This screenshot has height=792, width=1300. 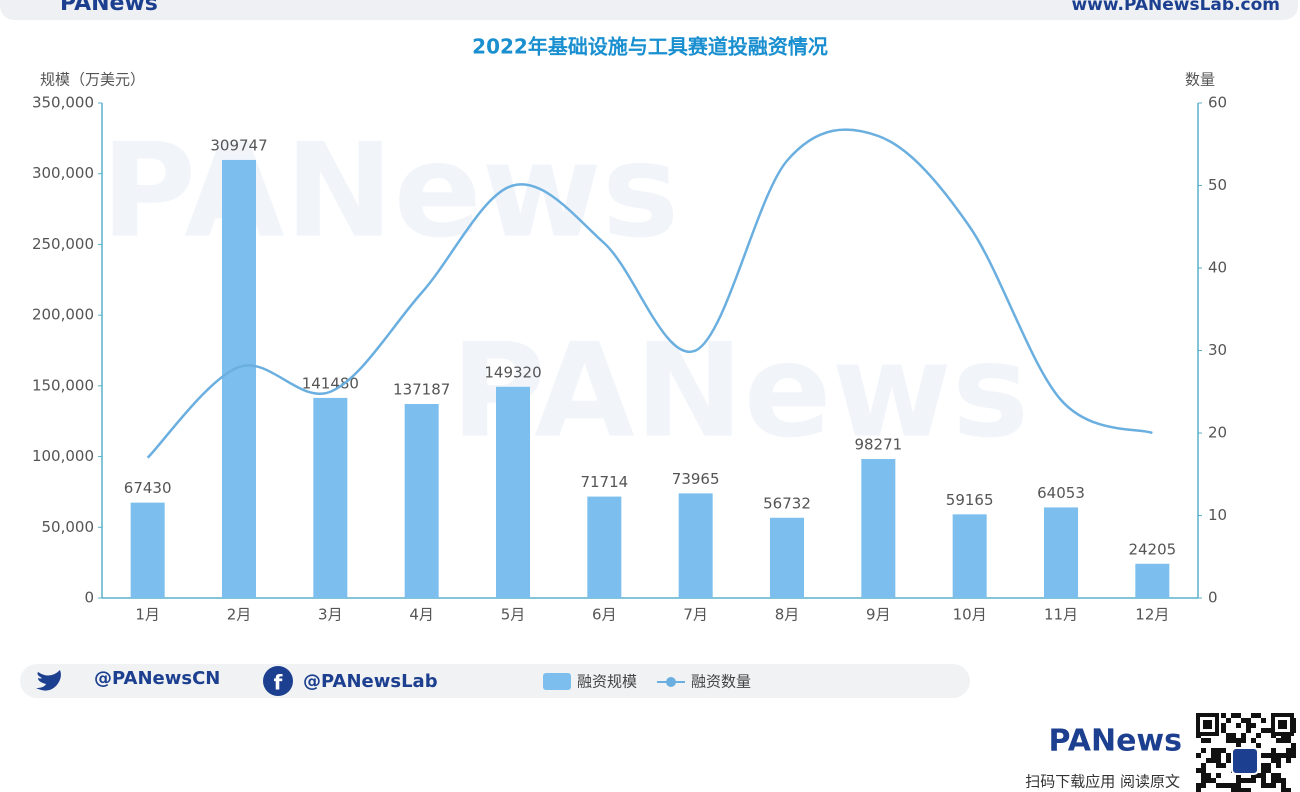 I want to click on y-axis-label: 规模（万美元）, so click(x=92, y=80).